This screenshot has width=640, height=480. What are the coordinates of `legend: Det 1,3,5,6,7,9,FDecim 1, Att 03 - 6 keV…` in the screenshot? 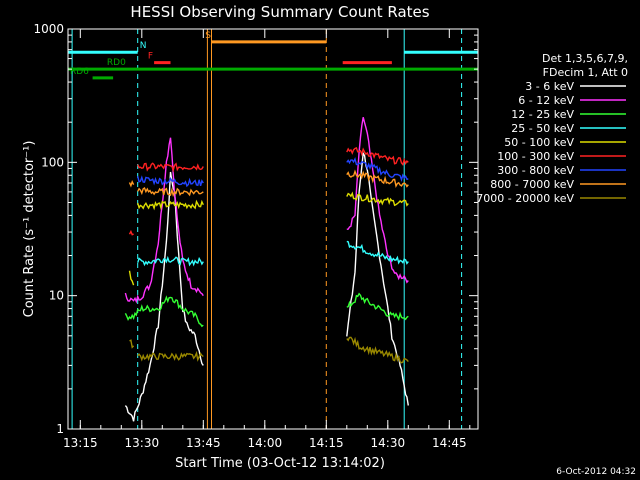 It's located at (552, 128).